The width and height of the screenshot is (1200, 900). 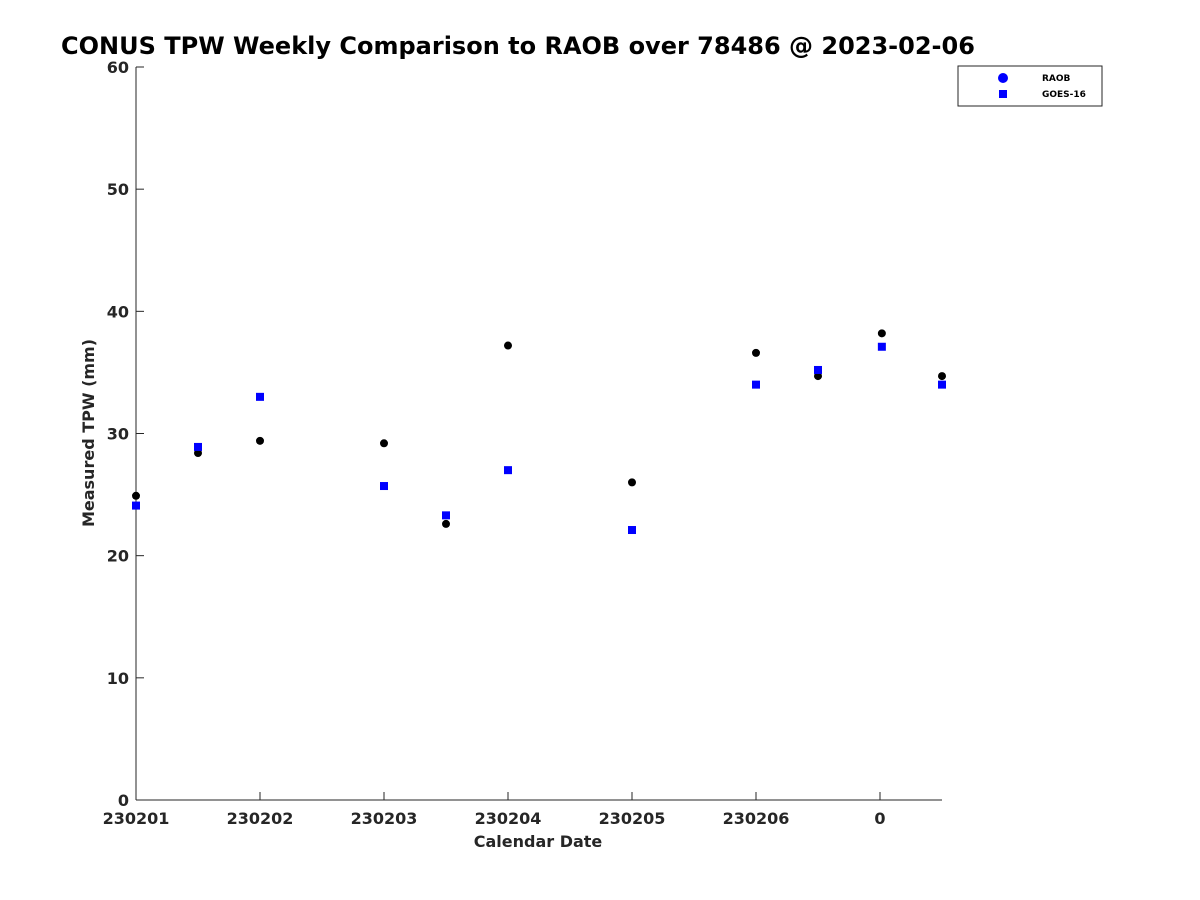 What do you see at coordinates (1003, 78) in the screenshot?
I see `legend-raob-marker` at bounding box center [1003, 78].